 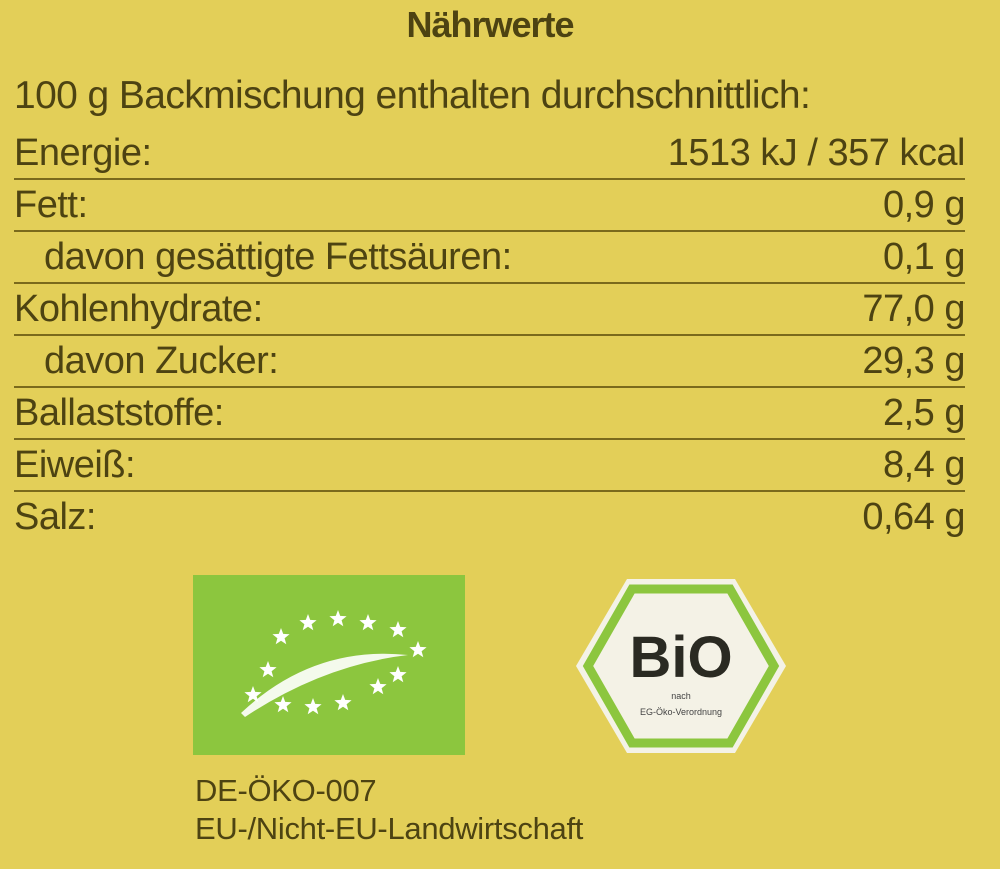 I want to click on table-row: Ballaststoffe: 2,5 g, so click(x=490, y=414).